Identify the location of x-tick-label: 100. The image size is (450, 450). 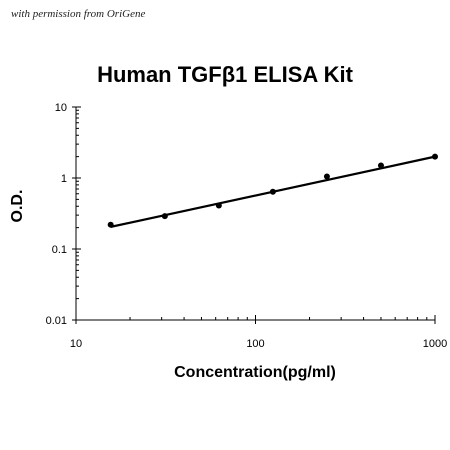
(255, 344).